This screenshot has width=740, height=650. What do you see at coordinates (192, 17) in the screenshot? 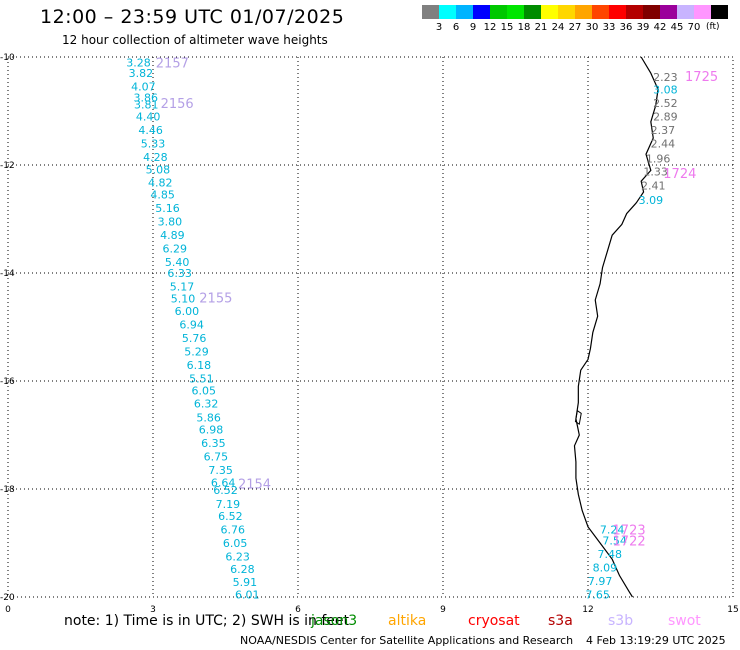
I see `chart-title: 12:00 – 23:59 UTC 01/07/2025` at bounding box center [192, 17].